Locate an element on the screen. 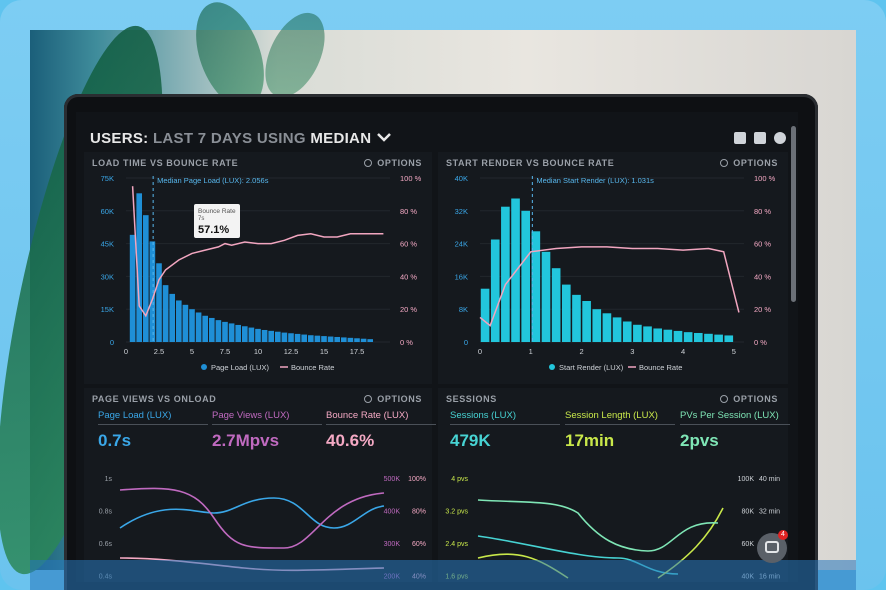 This screenshot has height=590, width=886. metric-value: 2.7Mpvs is located at coordinates (246, 440).